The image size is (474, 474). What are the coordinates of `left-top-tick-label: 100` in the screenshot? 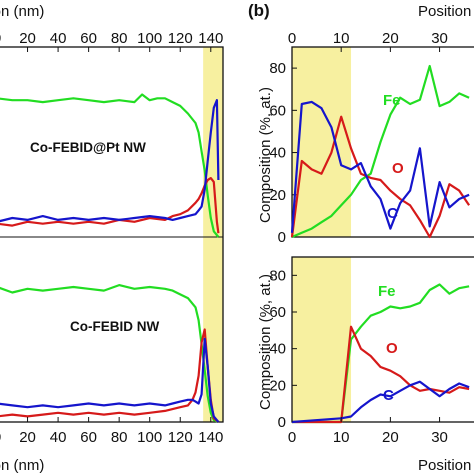 It's located at (149, 38).